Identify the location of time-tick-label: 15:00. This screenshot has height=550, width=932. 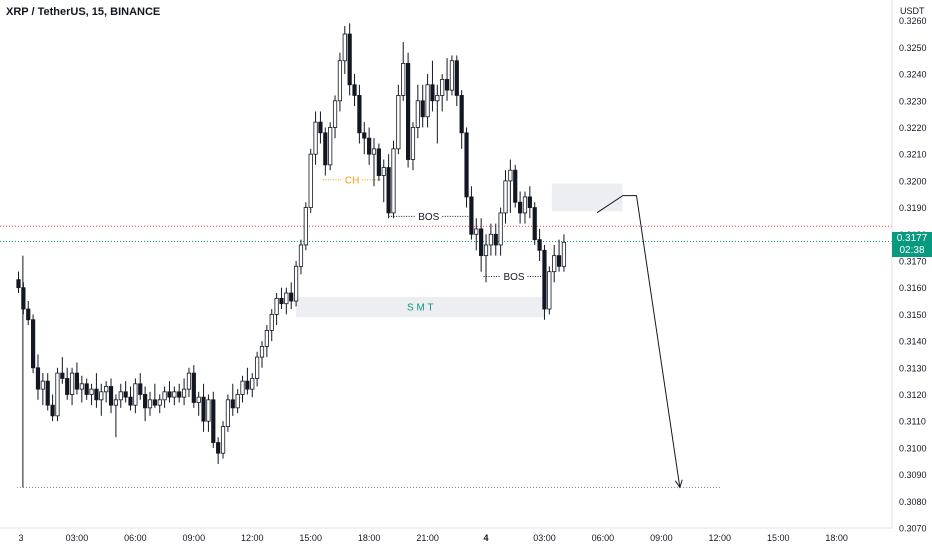
(310, 538).